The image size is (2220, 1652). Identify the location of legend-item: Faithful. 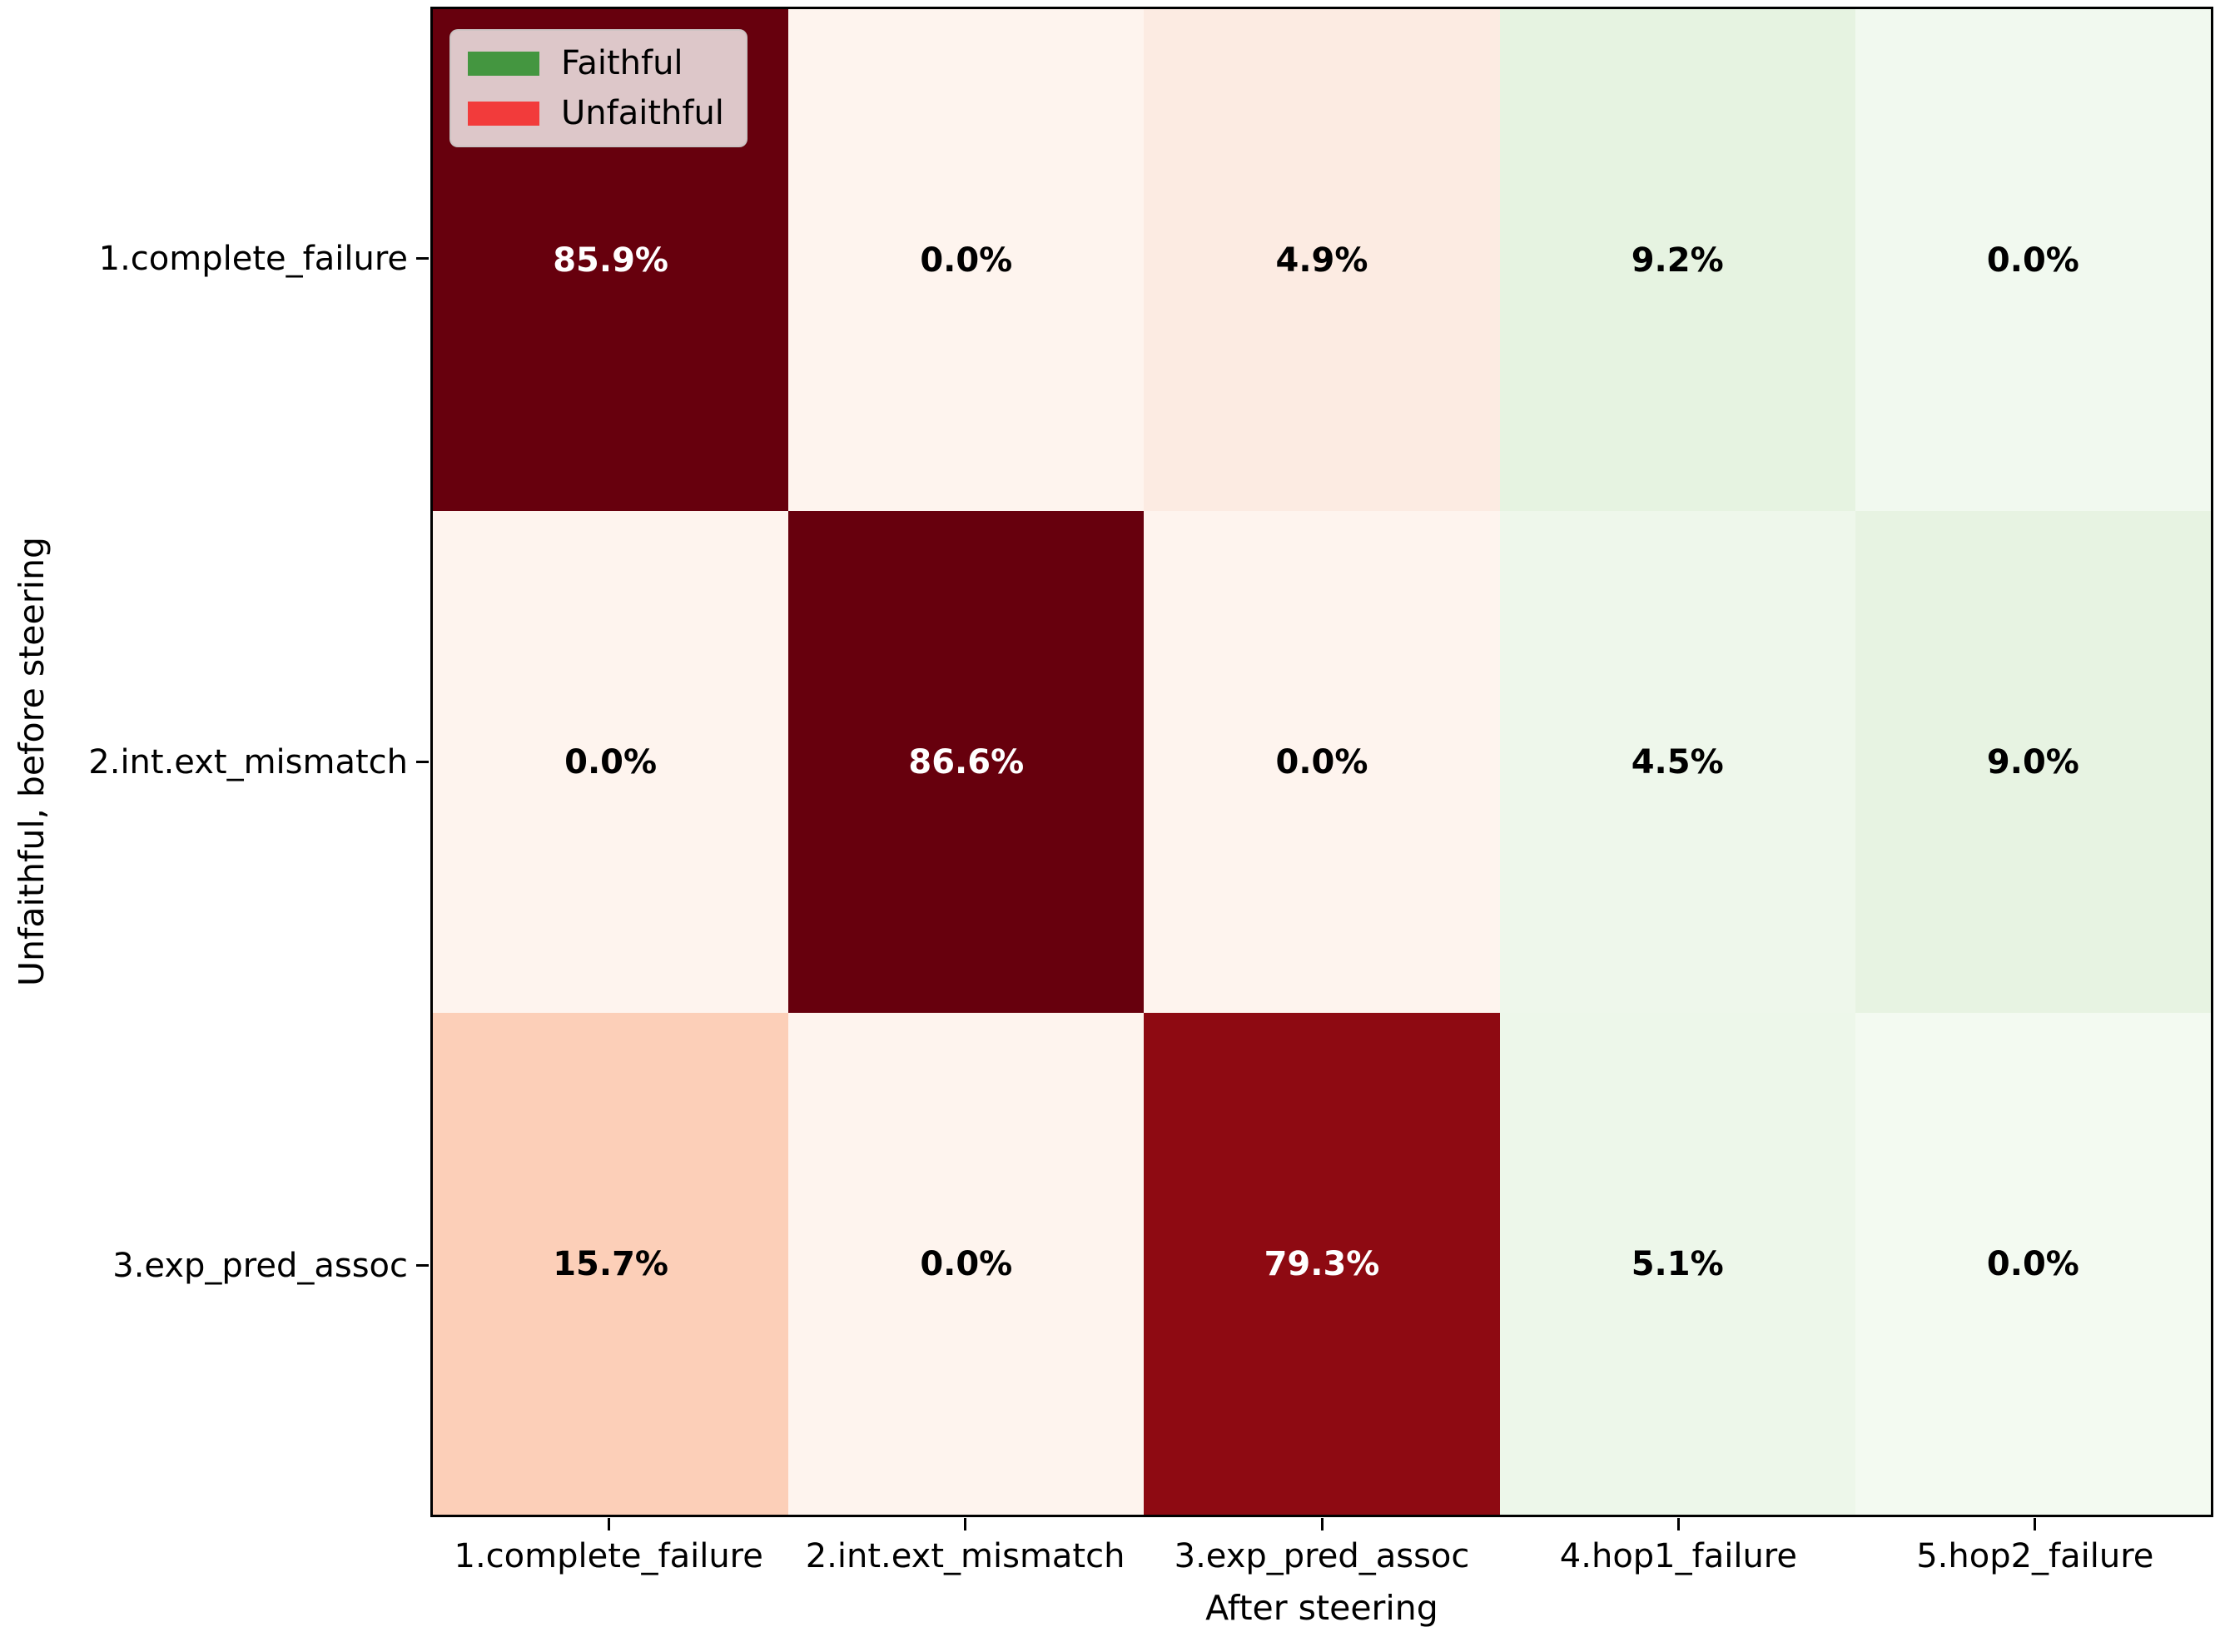
(596, 63).